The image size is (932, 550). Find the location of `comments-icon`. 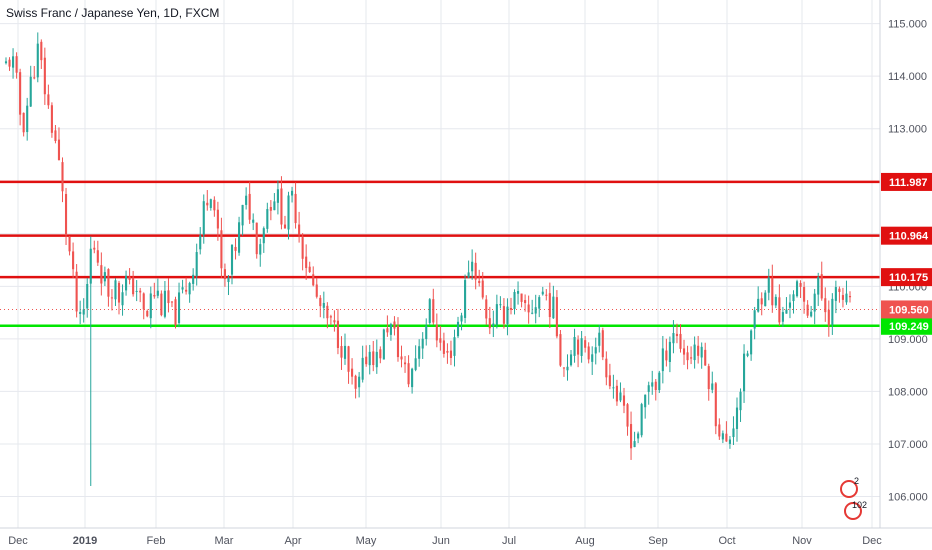

comments-icon is located at coordinates (849, 489).